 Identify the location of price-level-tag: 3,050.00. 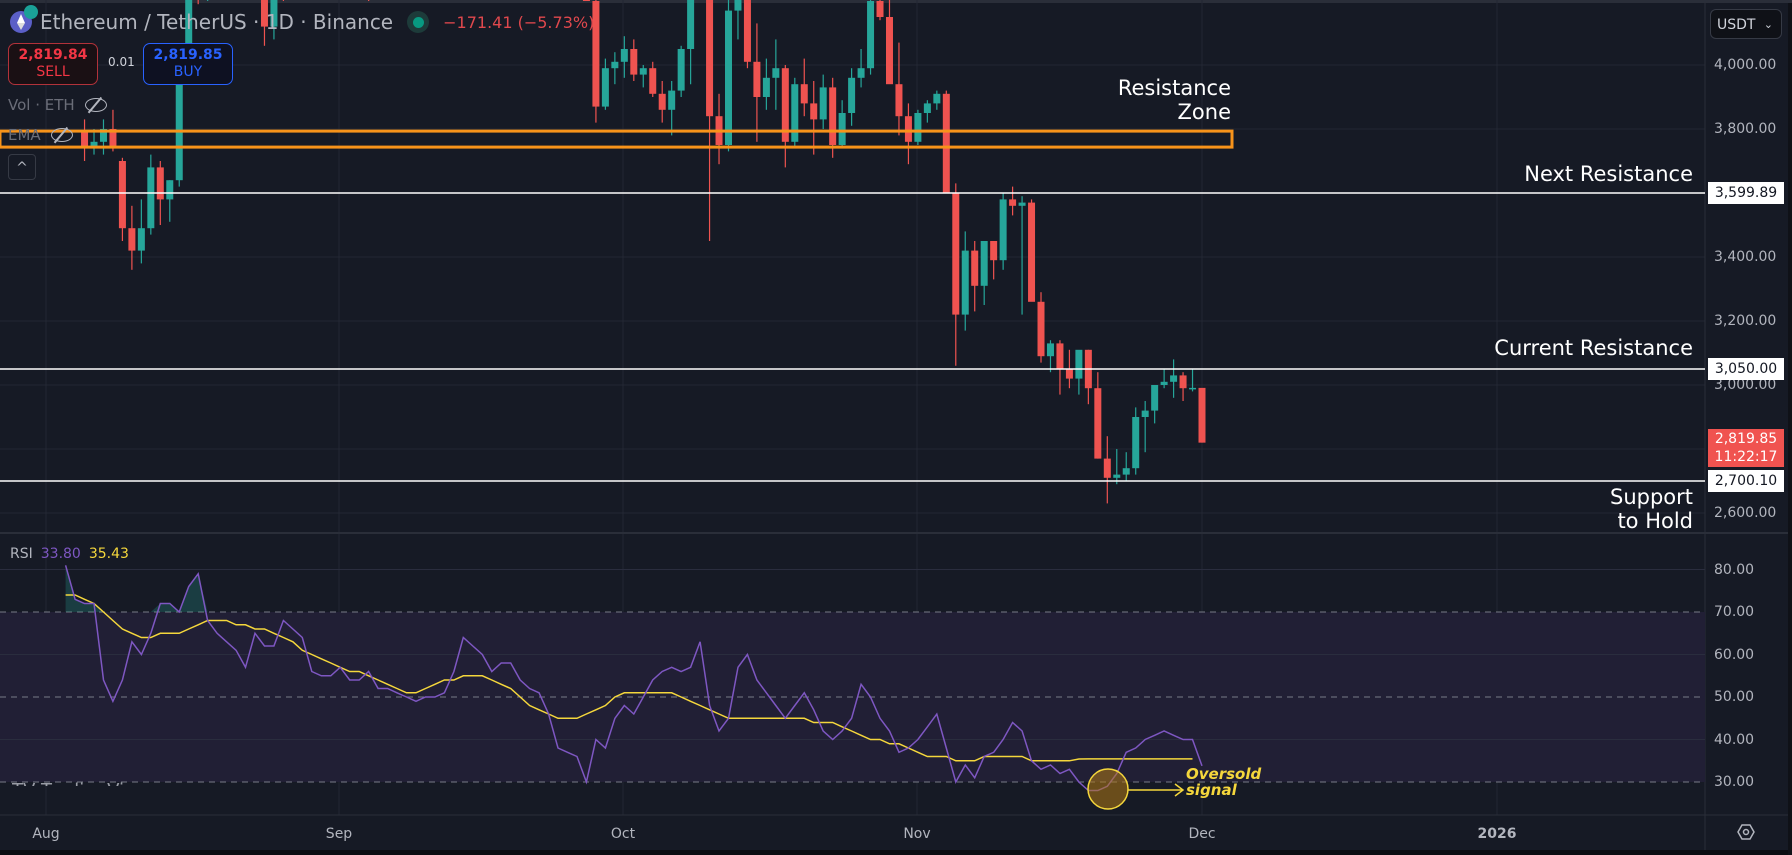
(1746, 369).